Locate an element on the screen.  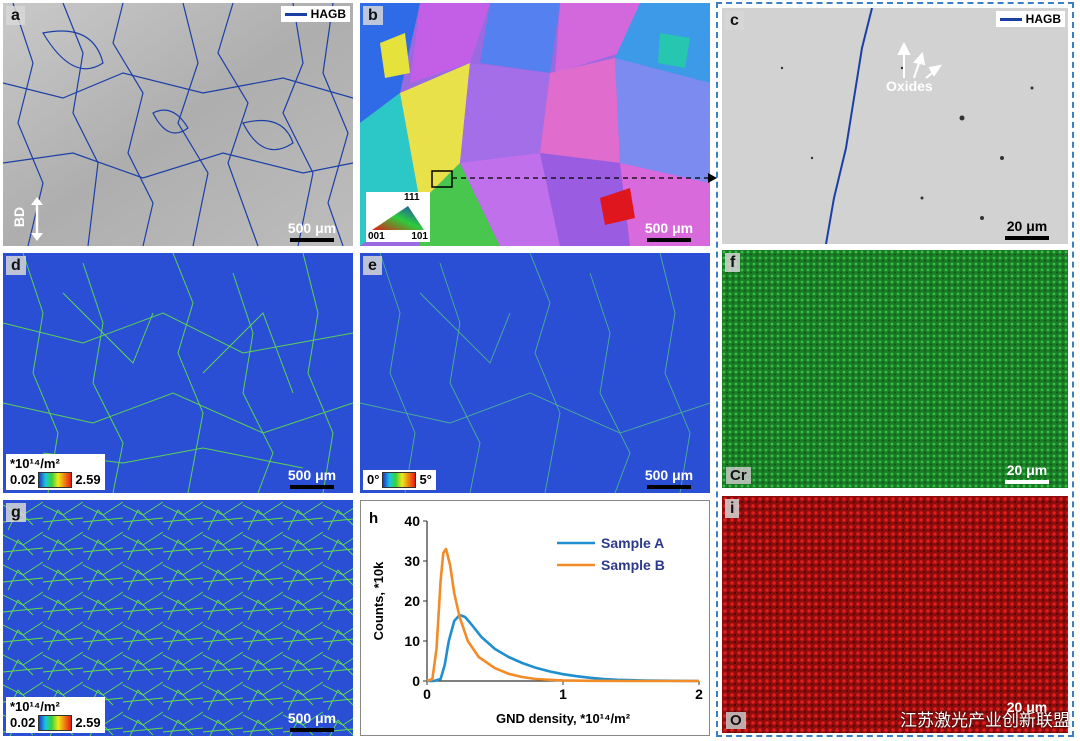
ipf-orientation-map is located at coordinates (535, 124).